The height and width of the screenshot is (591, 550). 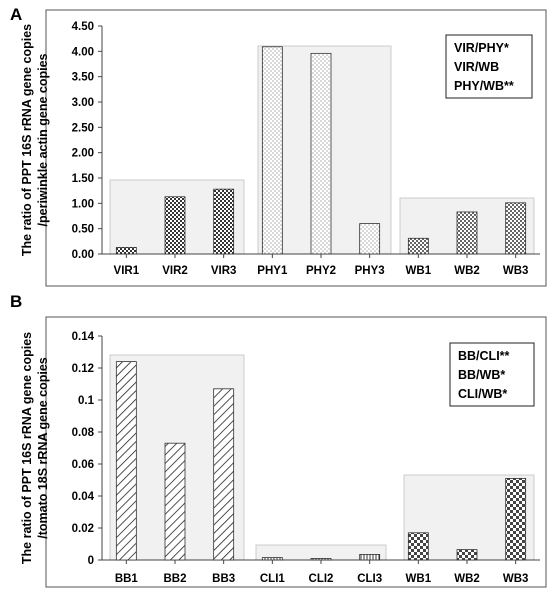 I want to click on y-tick-label: 0.04, so click(x=83, y=497).